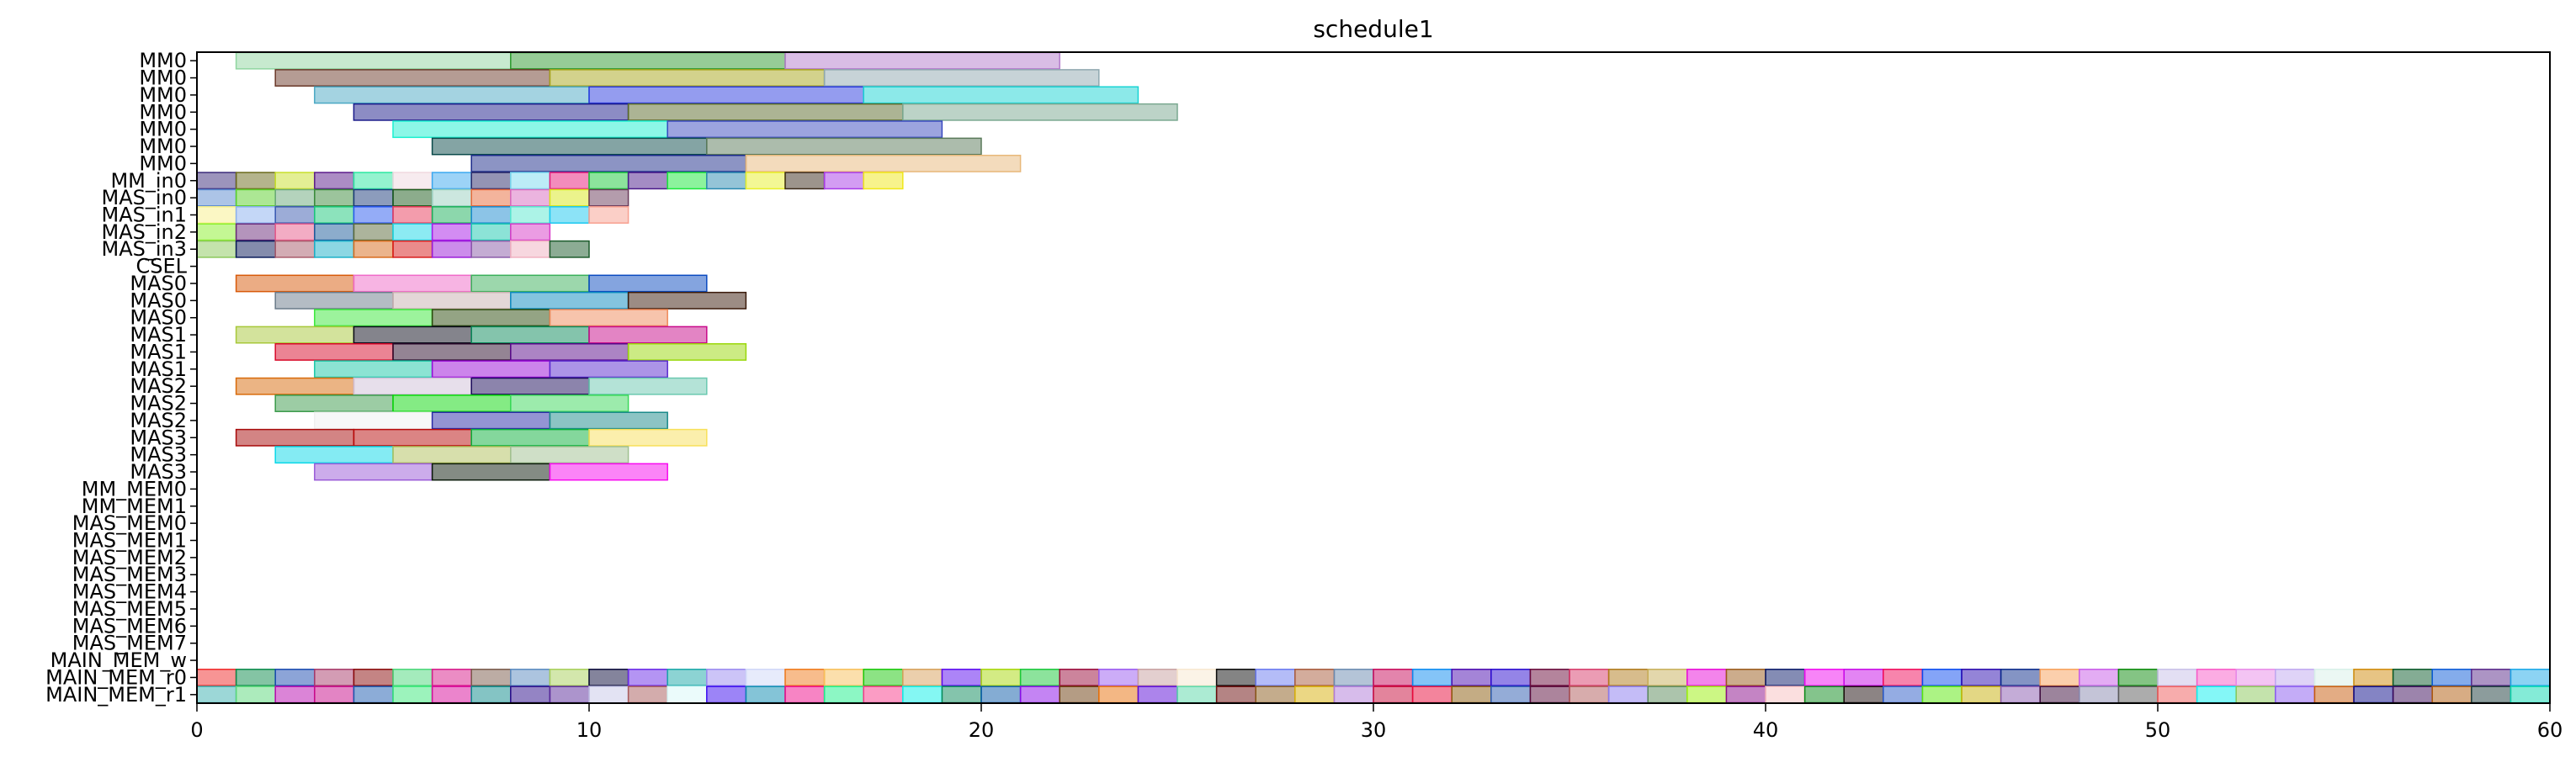 The image size is (2576, 757). I want to click on y-tick-label: MAS_in2, so click(144, 232).